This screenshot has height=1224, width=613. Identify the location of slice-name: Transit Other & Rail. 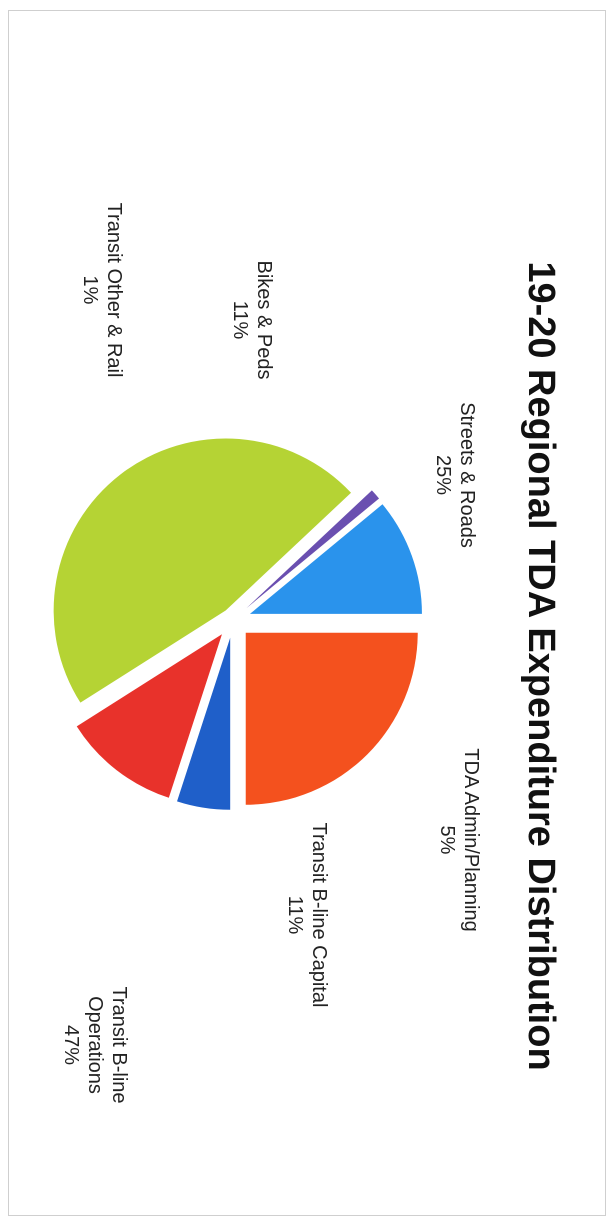
(114, 290).